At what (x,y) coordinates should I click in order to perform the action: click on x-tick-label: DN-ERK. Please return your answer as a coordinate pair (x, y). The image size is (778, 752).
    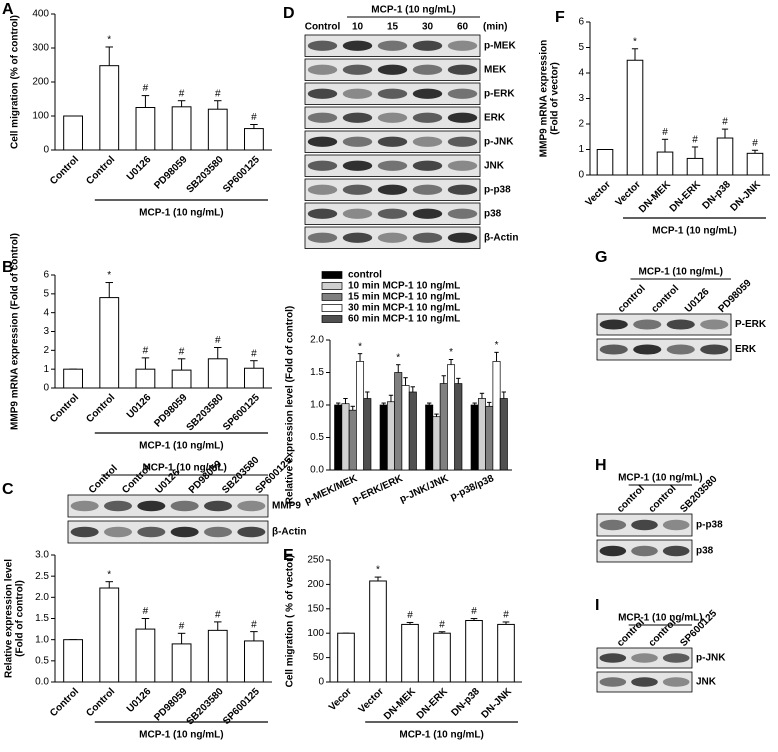
    Looking at the image, I should click on (433, 704).